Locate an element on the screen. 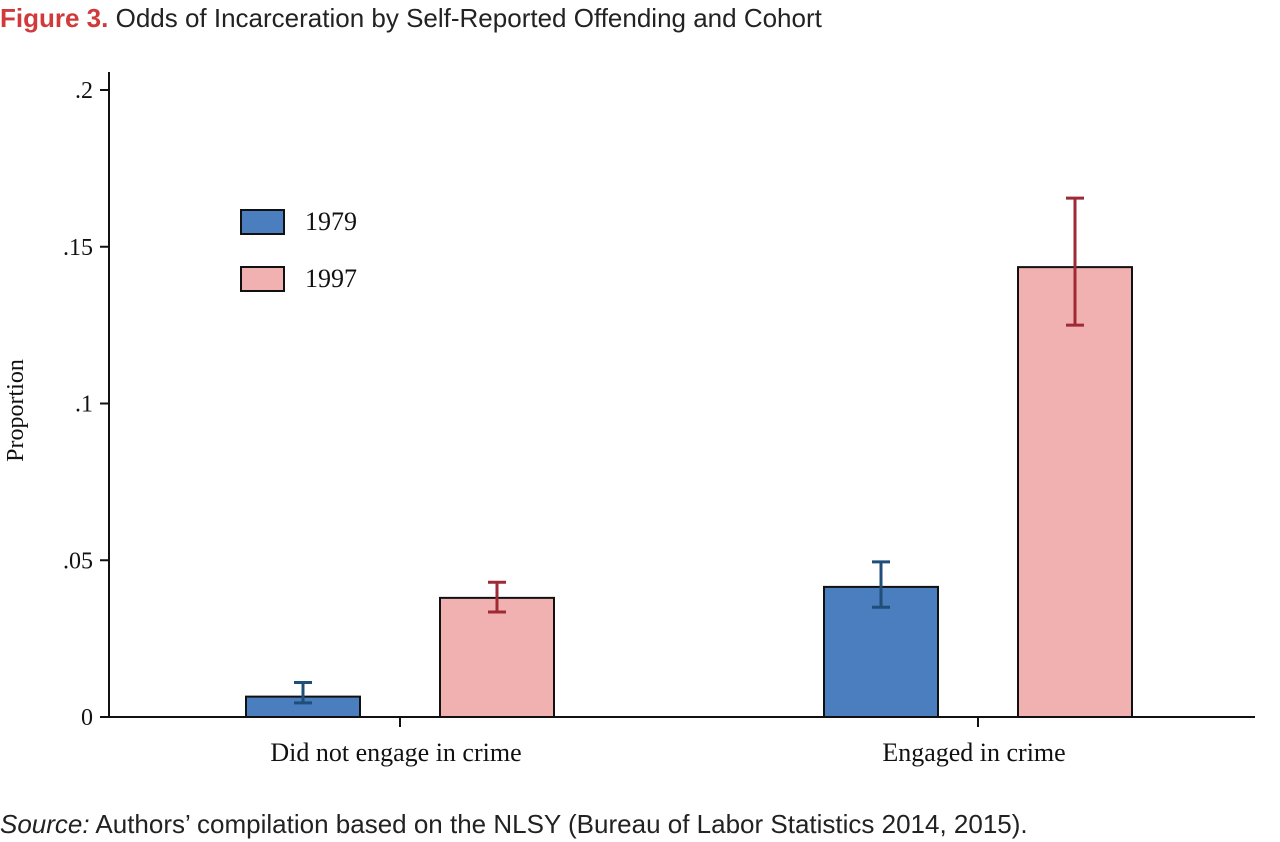  y-axis-label: Proportion is located at coordinates (16, 410).